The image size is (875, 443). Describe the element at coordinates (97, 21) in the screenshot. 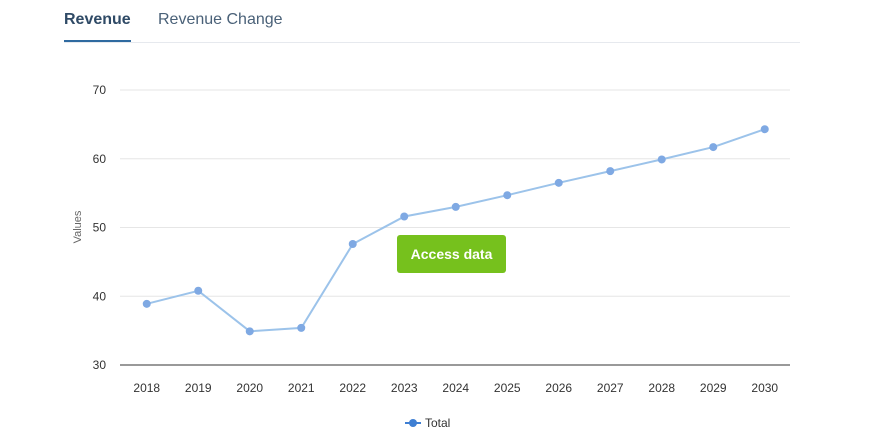

I see `tab-revenue: Revenue` at that location.